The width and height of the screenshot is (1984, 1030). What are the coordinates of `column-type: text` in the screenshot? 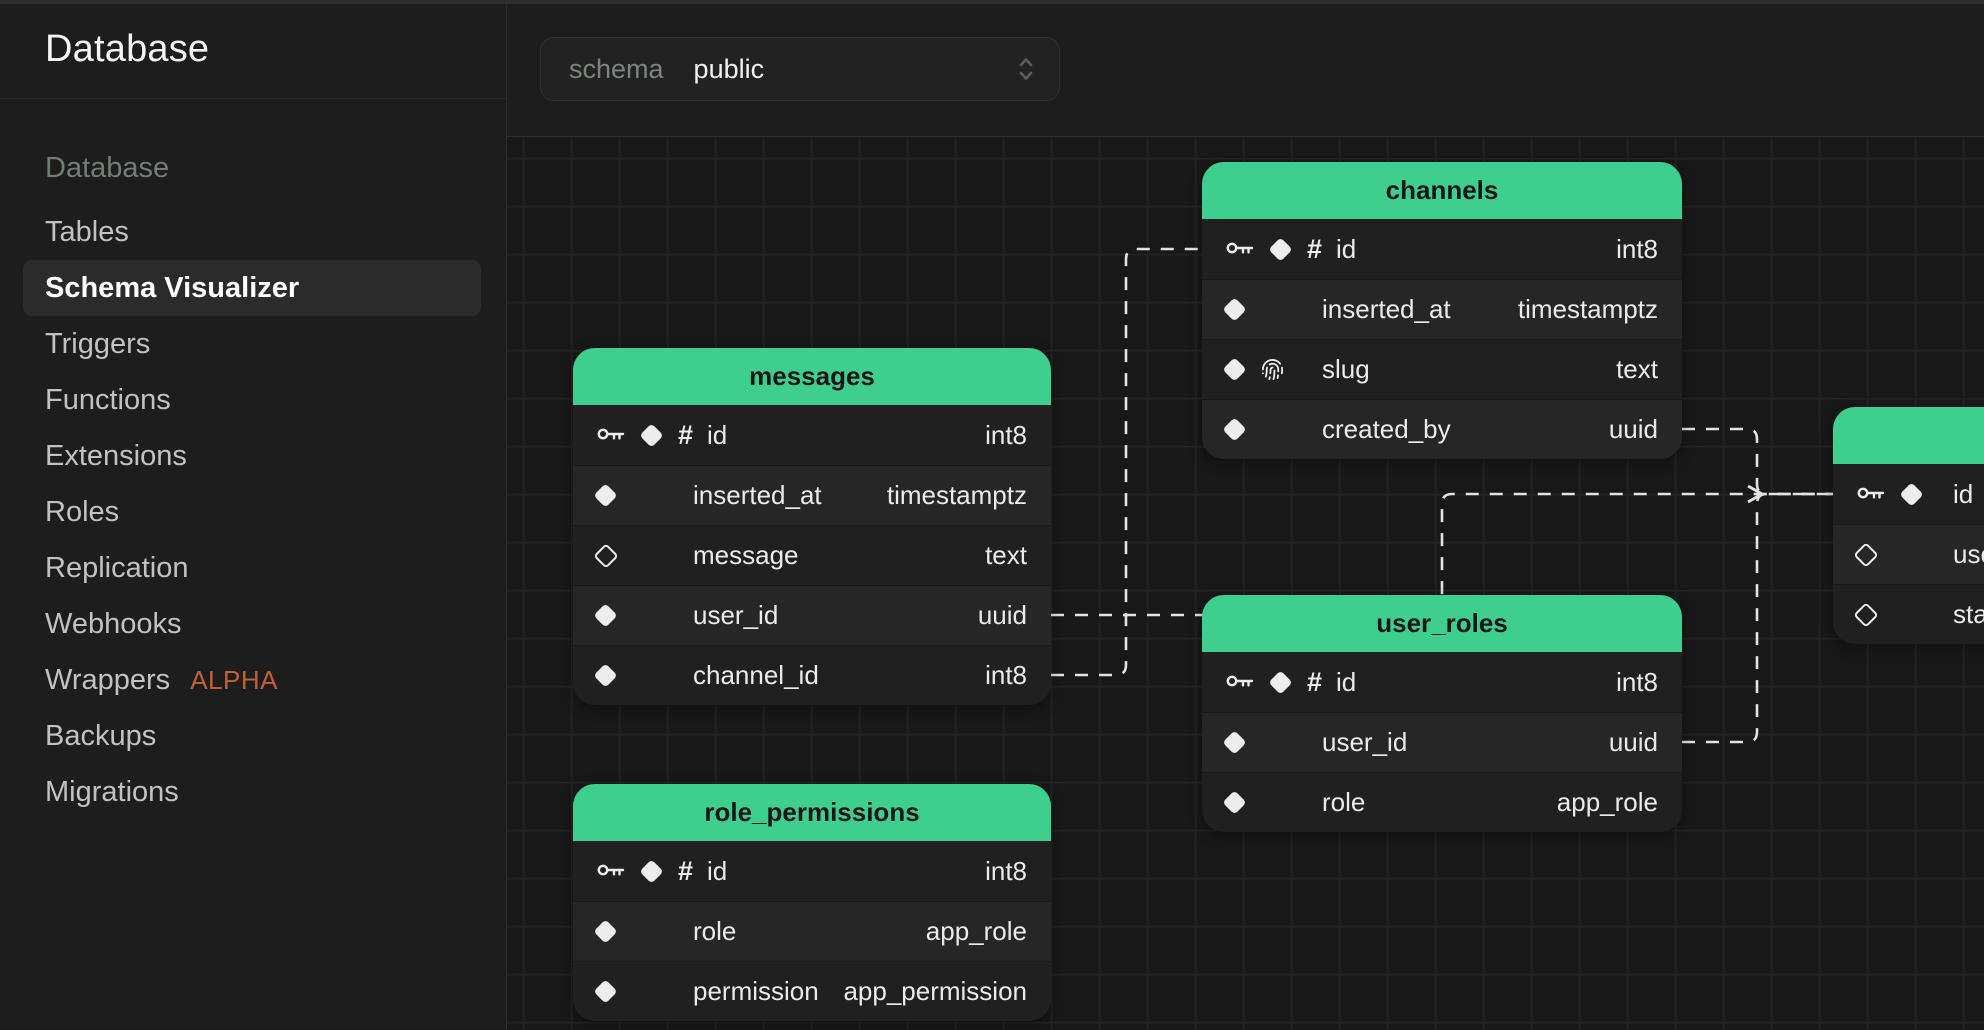 It's located at (1637, 369).